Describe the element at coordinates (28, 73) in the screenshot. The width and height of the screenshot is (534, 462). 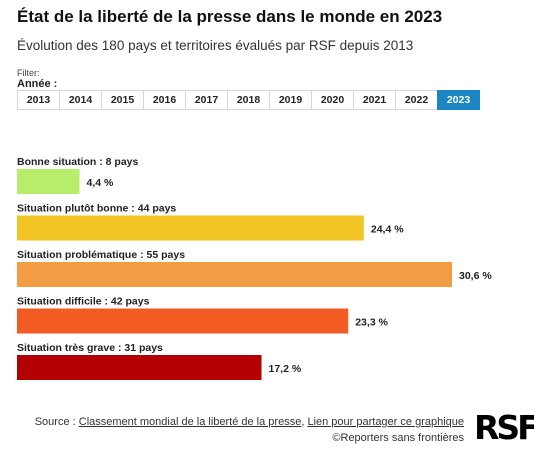
I see `filter-label: Filter:` at that location.